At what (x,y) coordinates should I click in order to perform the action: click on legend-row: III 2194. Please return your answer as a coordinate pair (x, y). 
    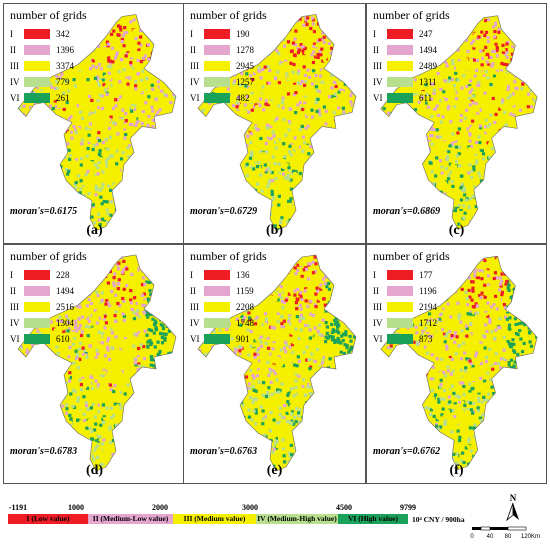
    Looking at the image, I should click on (410, 307).